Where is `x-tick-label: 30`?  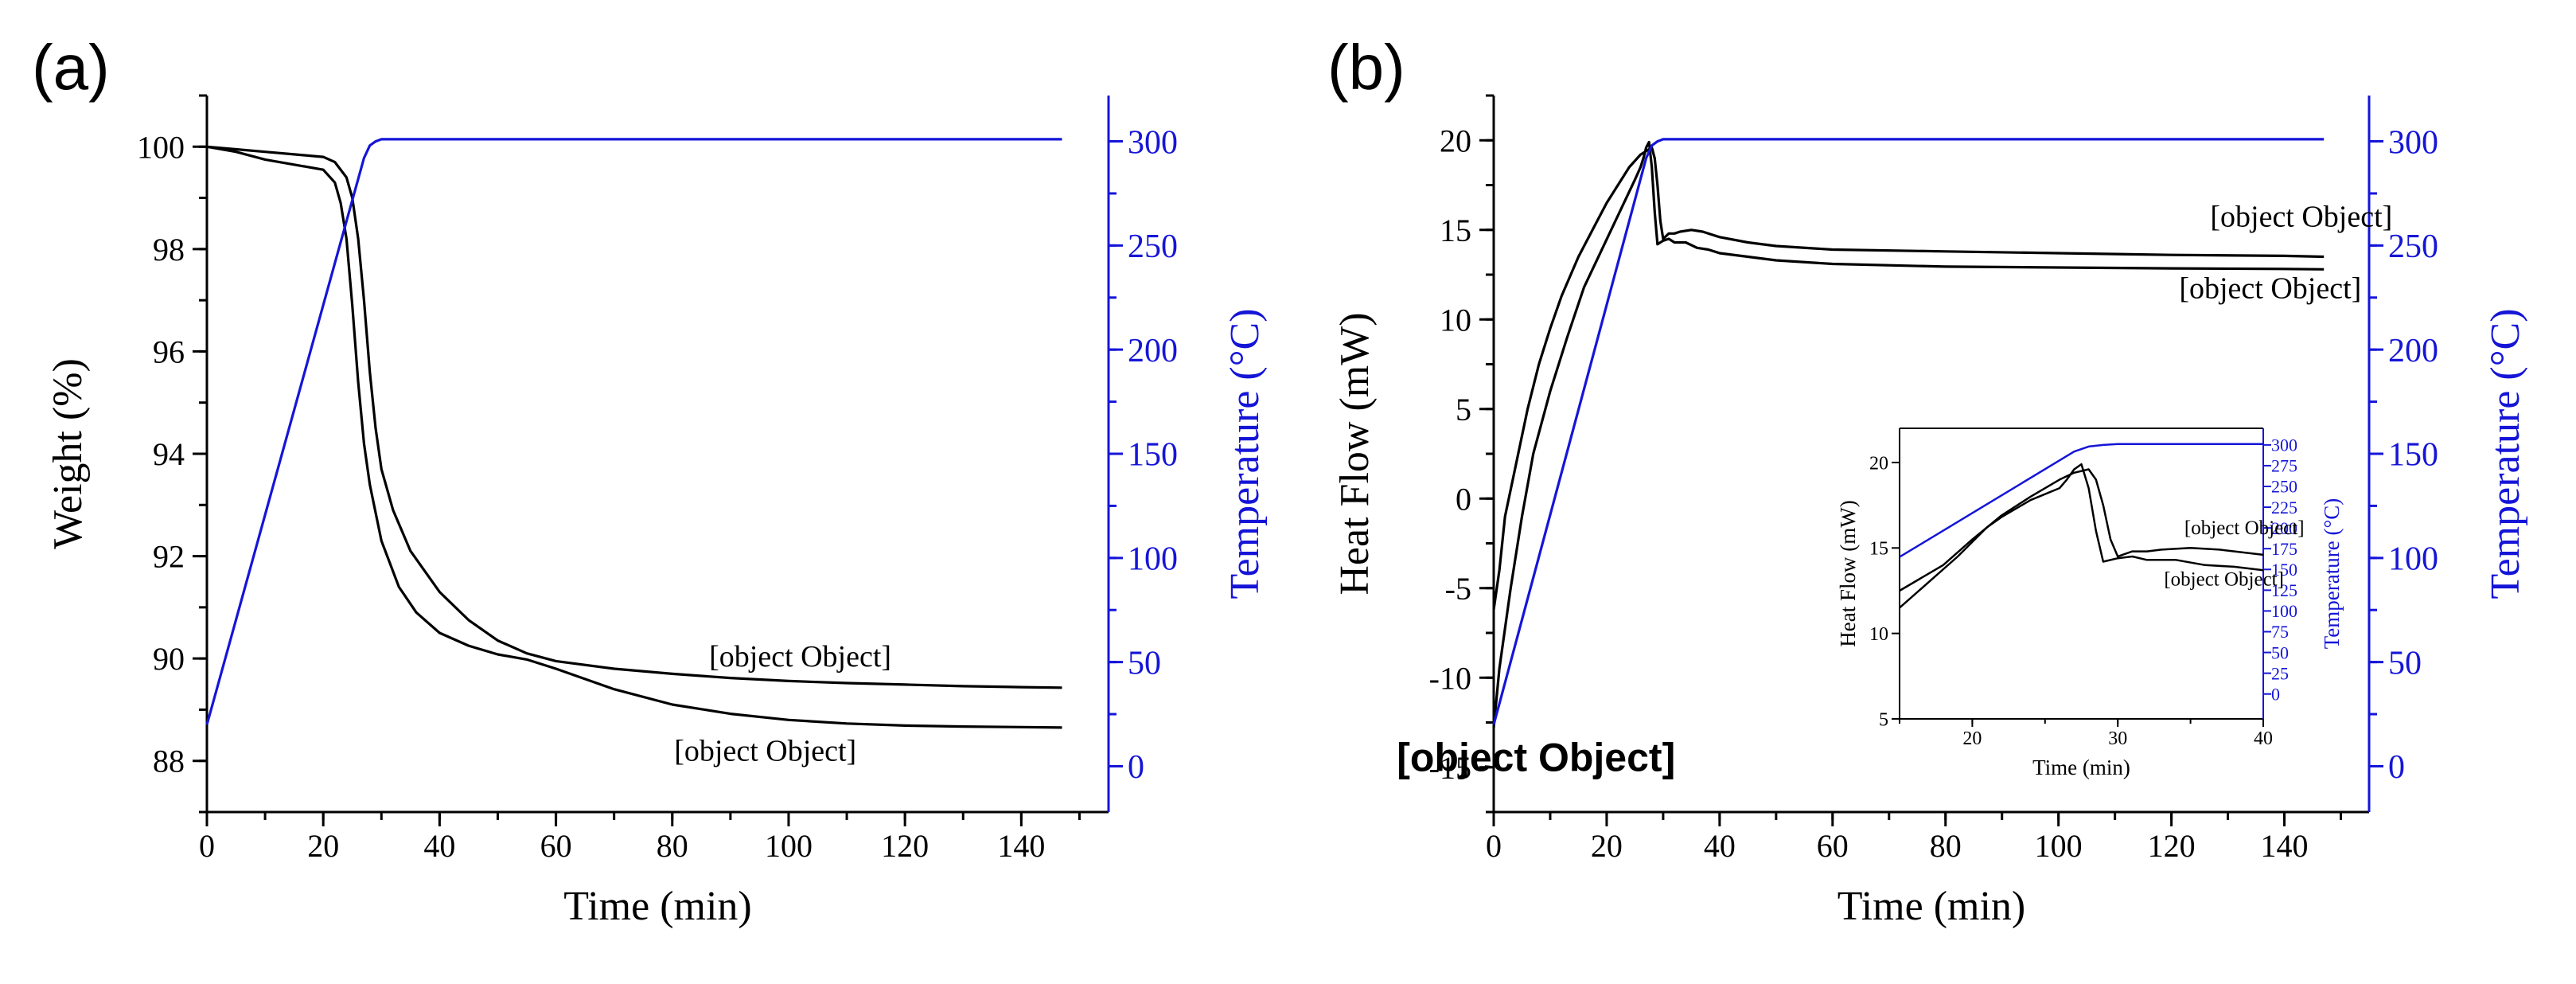
x-tick-label: 30 is located at coordinates (2117, 738).